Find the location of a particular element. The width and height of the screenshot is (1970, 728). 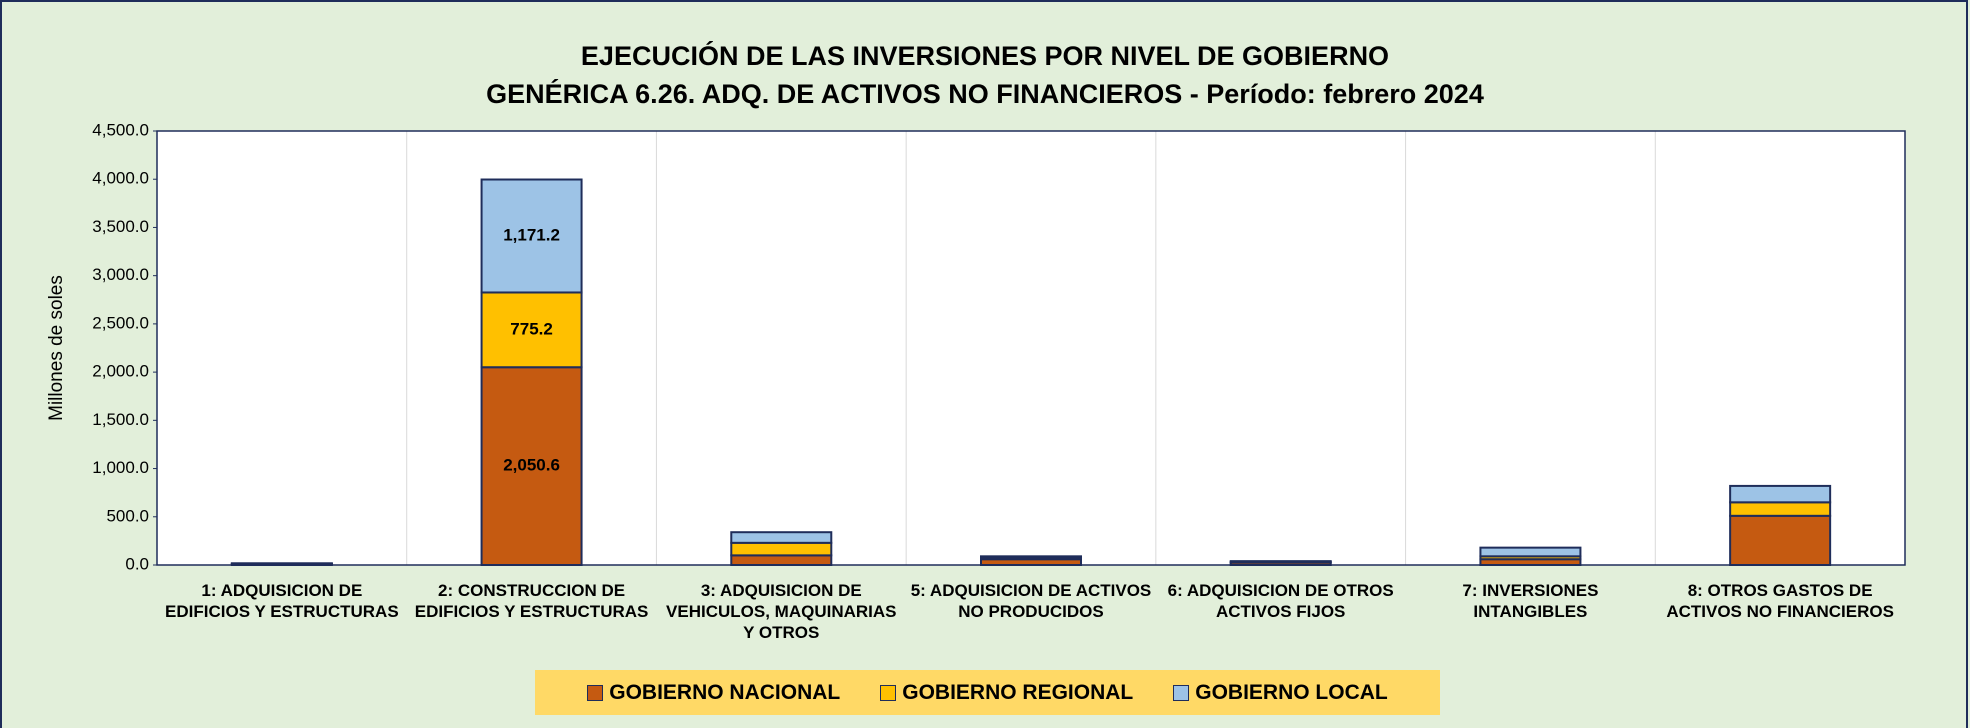

data-label: 1,171.2 is located at coordinates (531, 234).